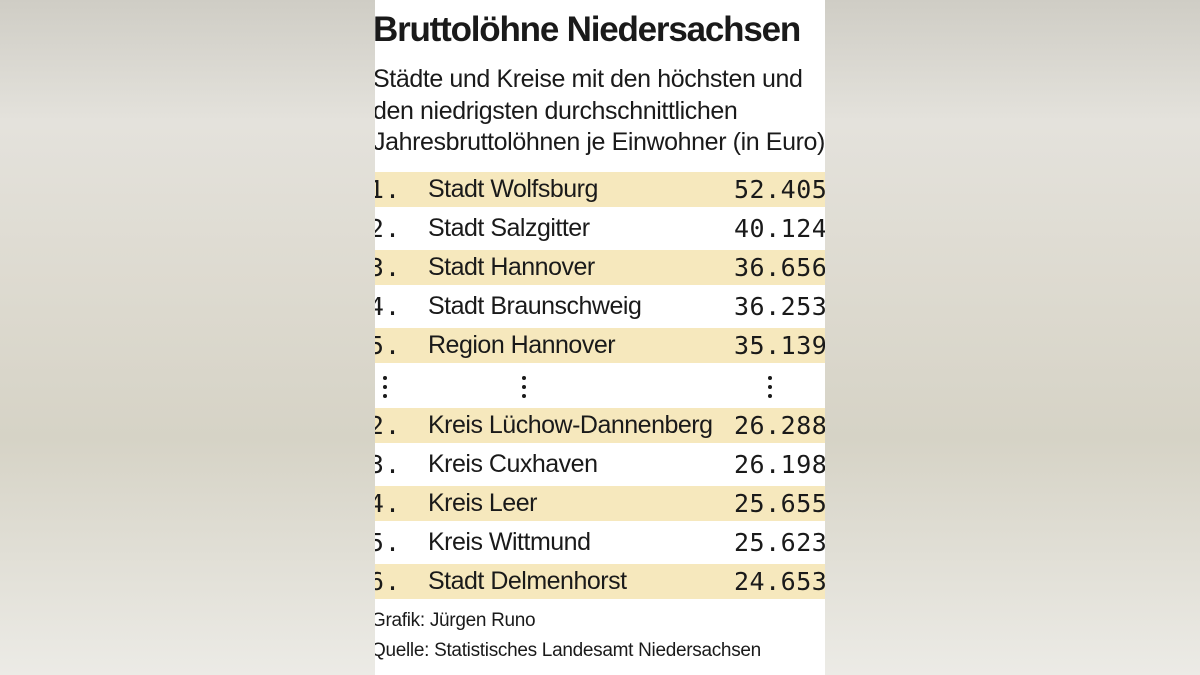  I want to click on table-row: 46. Stadt Delmenhorst 24.653, so click(600, 581).